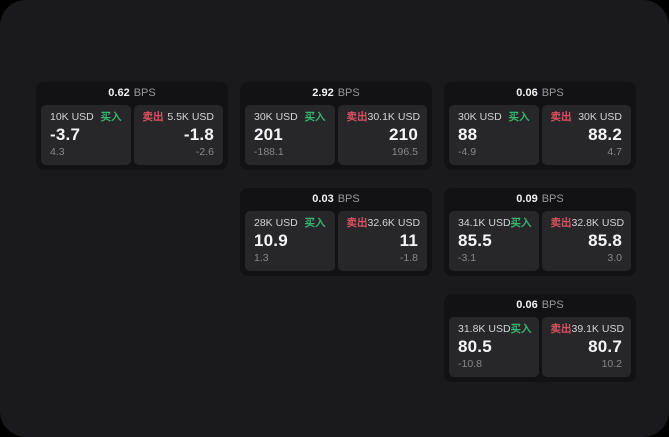  I want to click on buy-price: 10.9, so click(271, 241).